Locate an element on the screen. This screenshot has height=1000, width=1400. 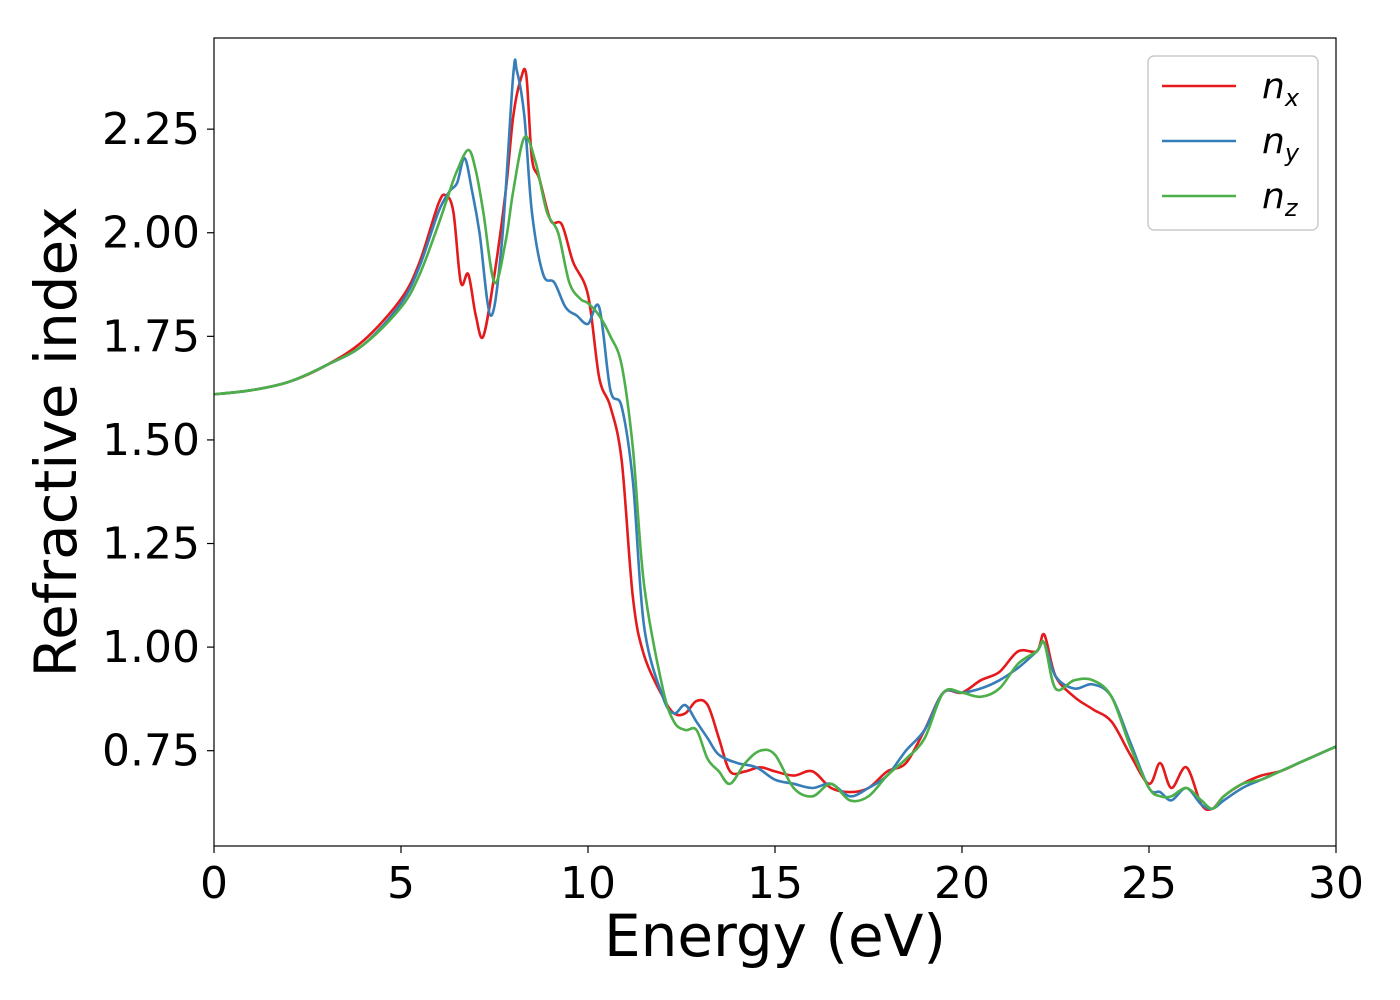
x-tick-label: 20 is located at coordinates (962, 883).